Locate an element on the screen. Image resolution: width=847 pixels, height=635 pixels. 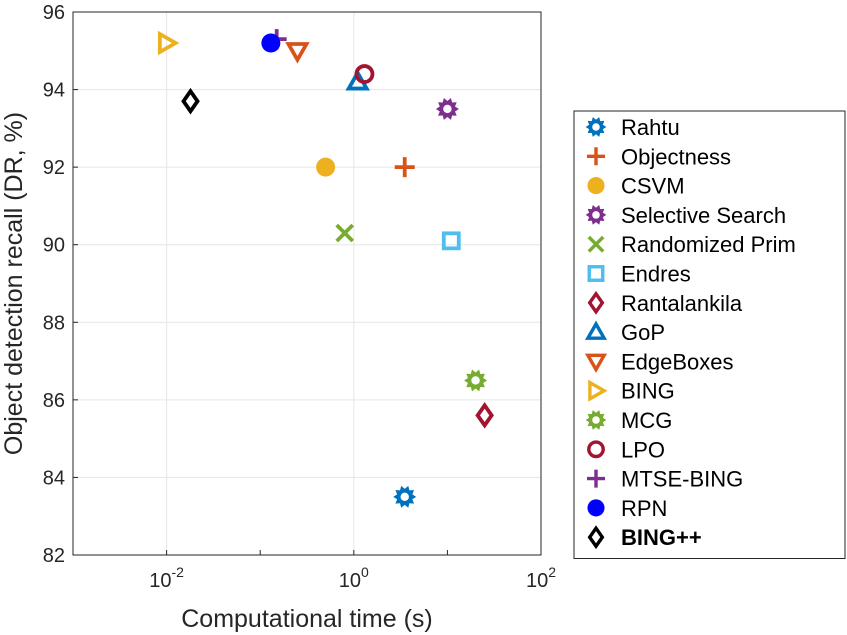
legend-label: Endres is located at coordinates (656, 274).